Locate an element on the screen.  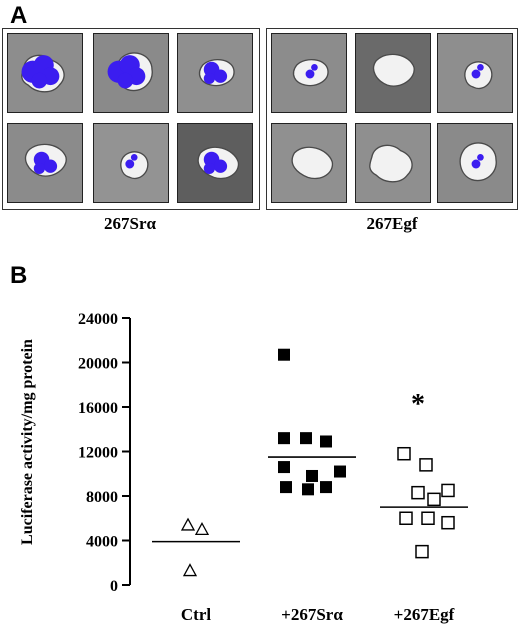
annotations: * is located at coordinates (418, 404).